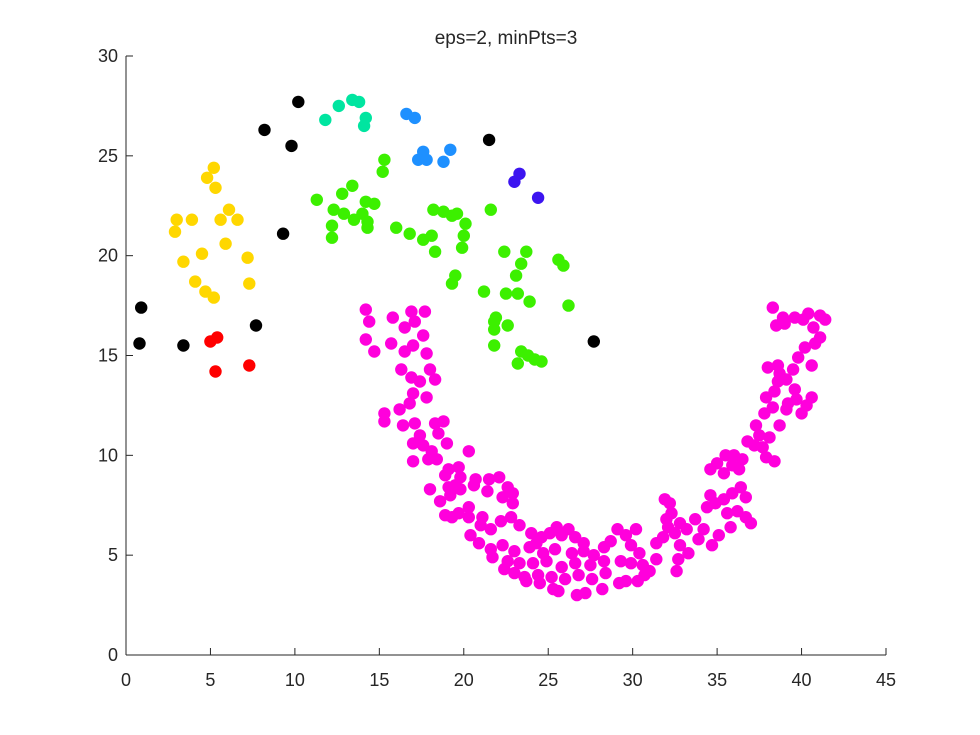  I want to click on x-tick-label: 0, so click(126, 680).